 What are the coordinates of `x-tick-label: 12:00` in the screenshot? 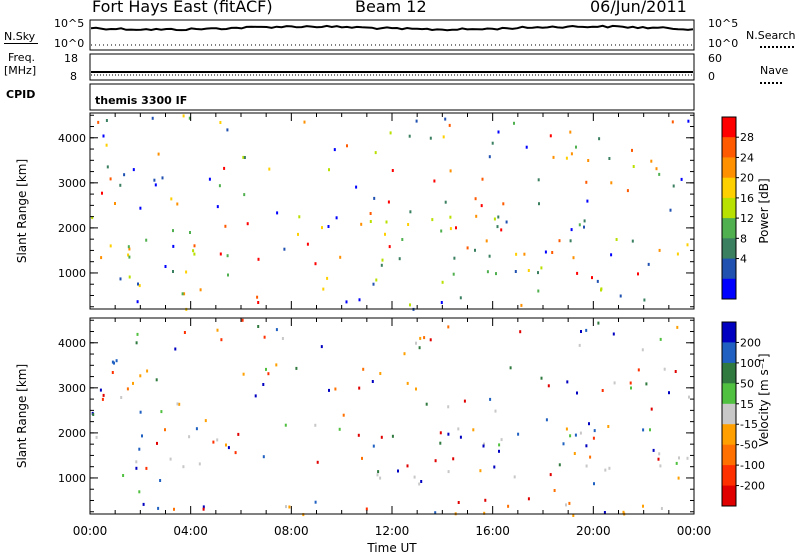 It's located at (392, 531).